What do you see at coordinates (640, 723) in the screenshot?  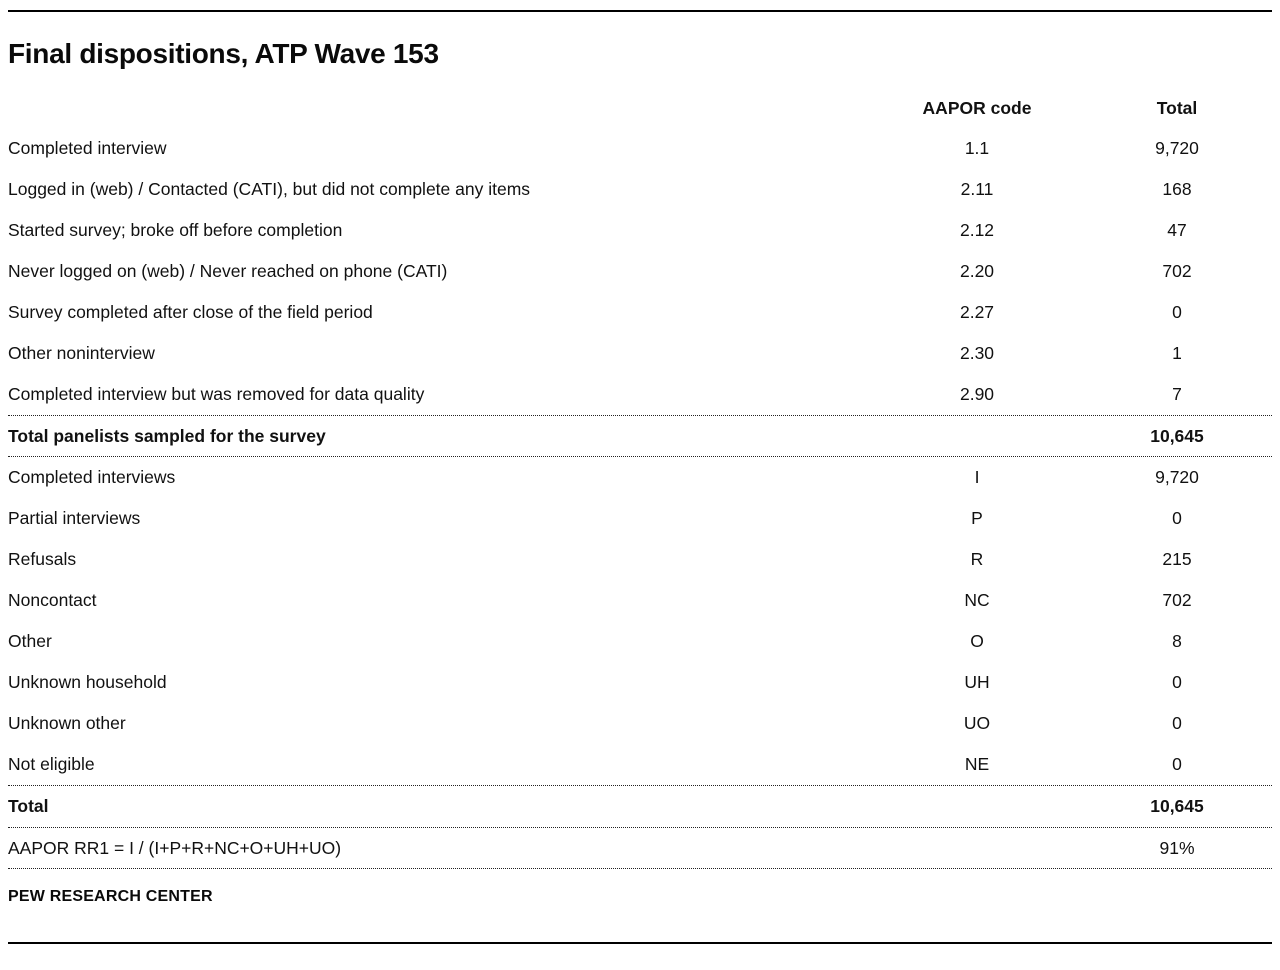 I see `table-row: Unknown other UO 0` at bounding box center [640, 723].